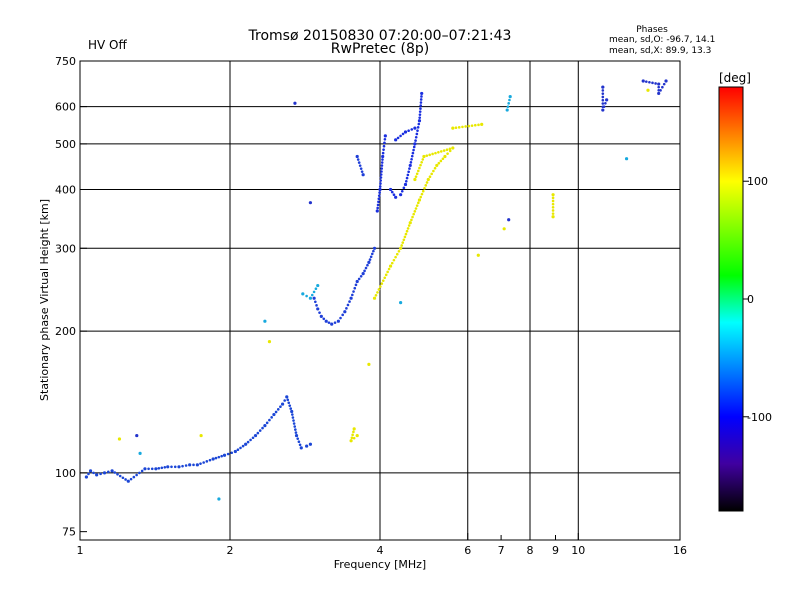 The image size is (800, 600). What do you see at coordinates (660, 51) in the screenshot?
I see `phase-stats-x: mean, sd,X: 89.9, 13.3` at bounding box center [660, 51].